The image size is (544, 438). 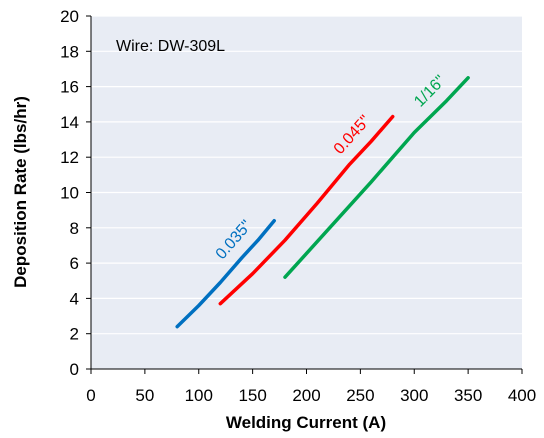 What do you see at coordinates (74, 228) in the screenshot?
I see `y-tick-label: 8` at bounding box center [74, 228].